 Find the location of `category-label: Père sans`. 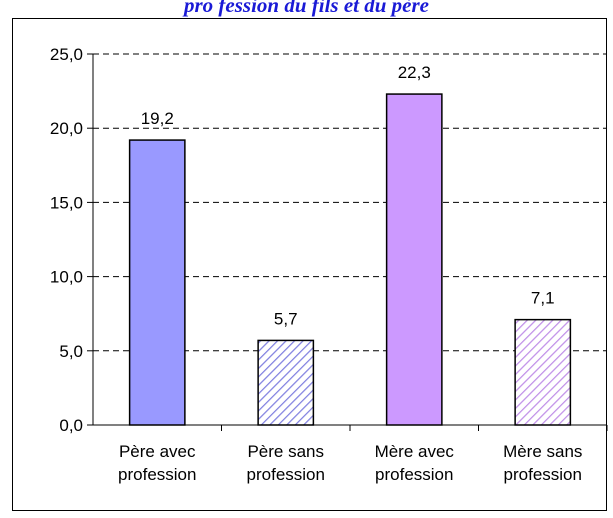

category-label: Père sans is located at coordinates (285, 451).